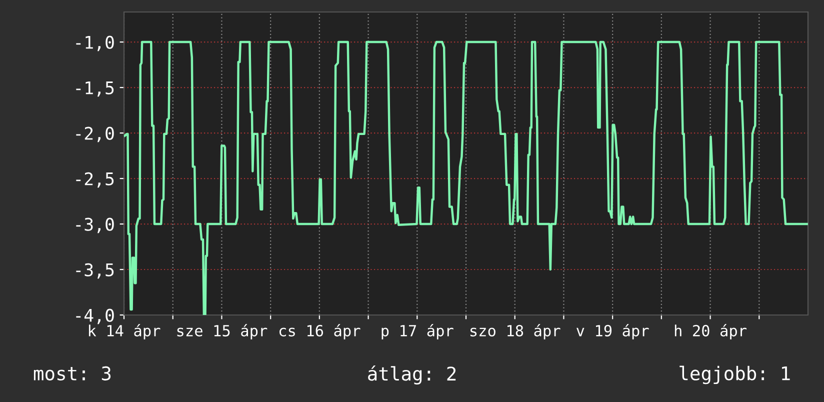 This screenshot has width=824, height=402. I want to click on x-tick-label: p 17 ápr, so click(418, 332).